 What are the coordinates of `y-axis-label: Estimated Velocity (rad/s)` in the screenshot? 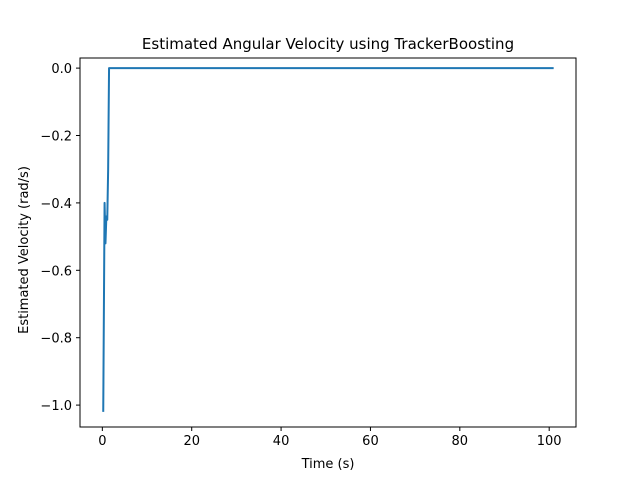 It's located at (24, 250).